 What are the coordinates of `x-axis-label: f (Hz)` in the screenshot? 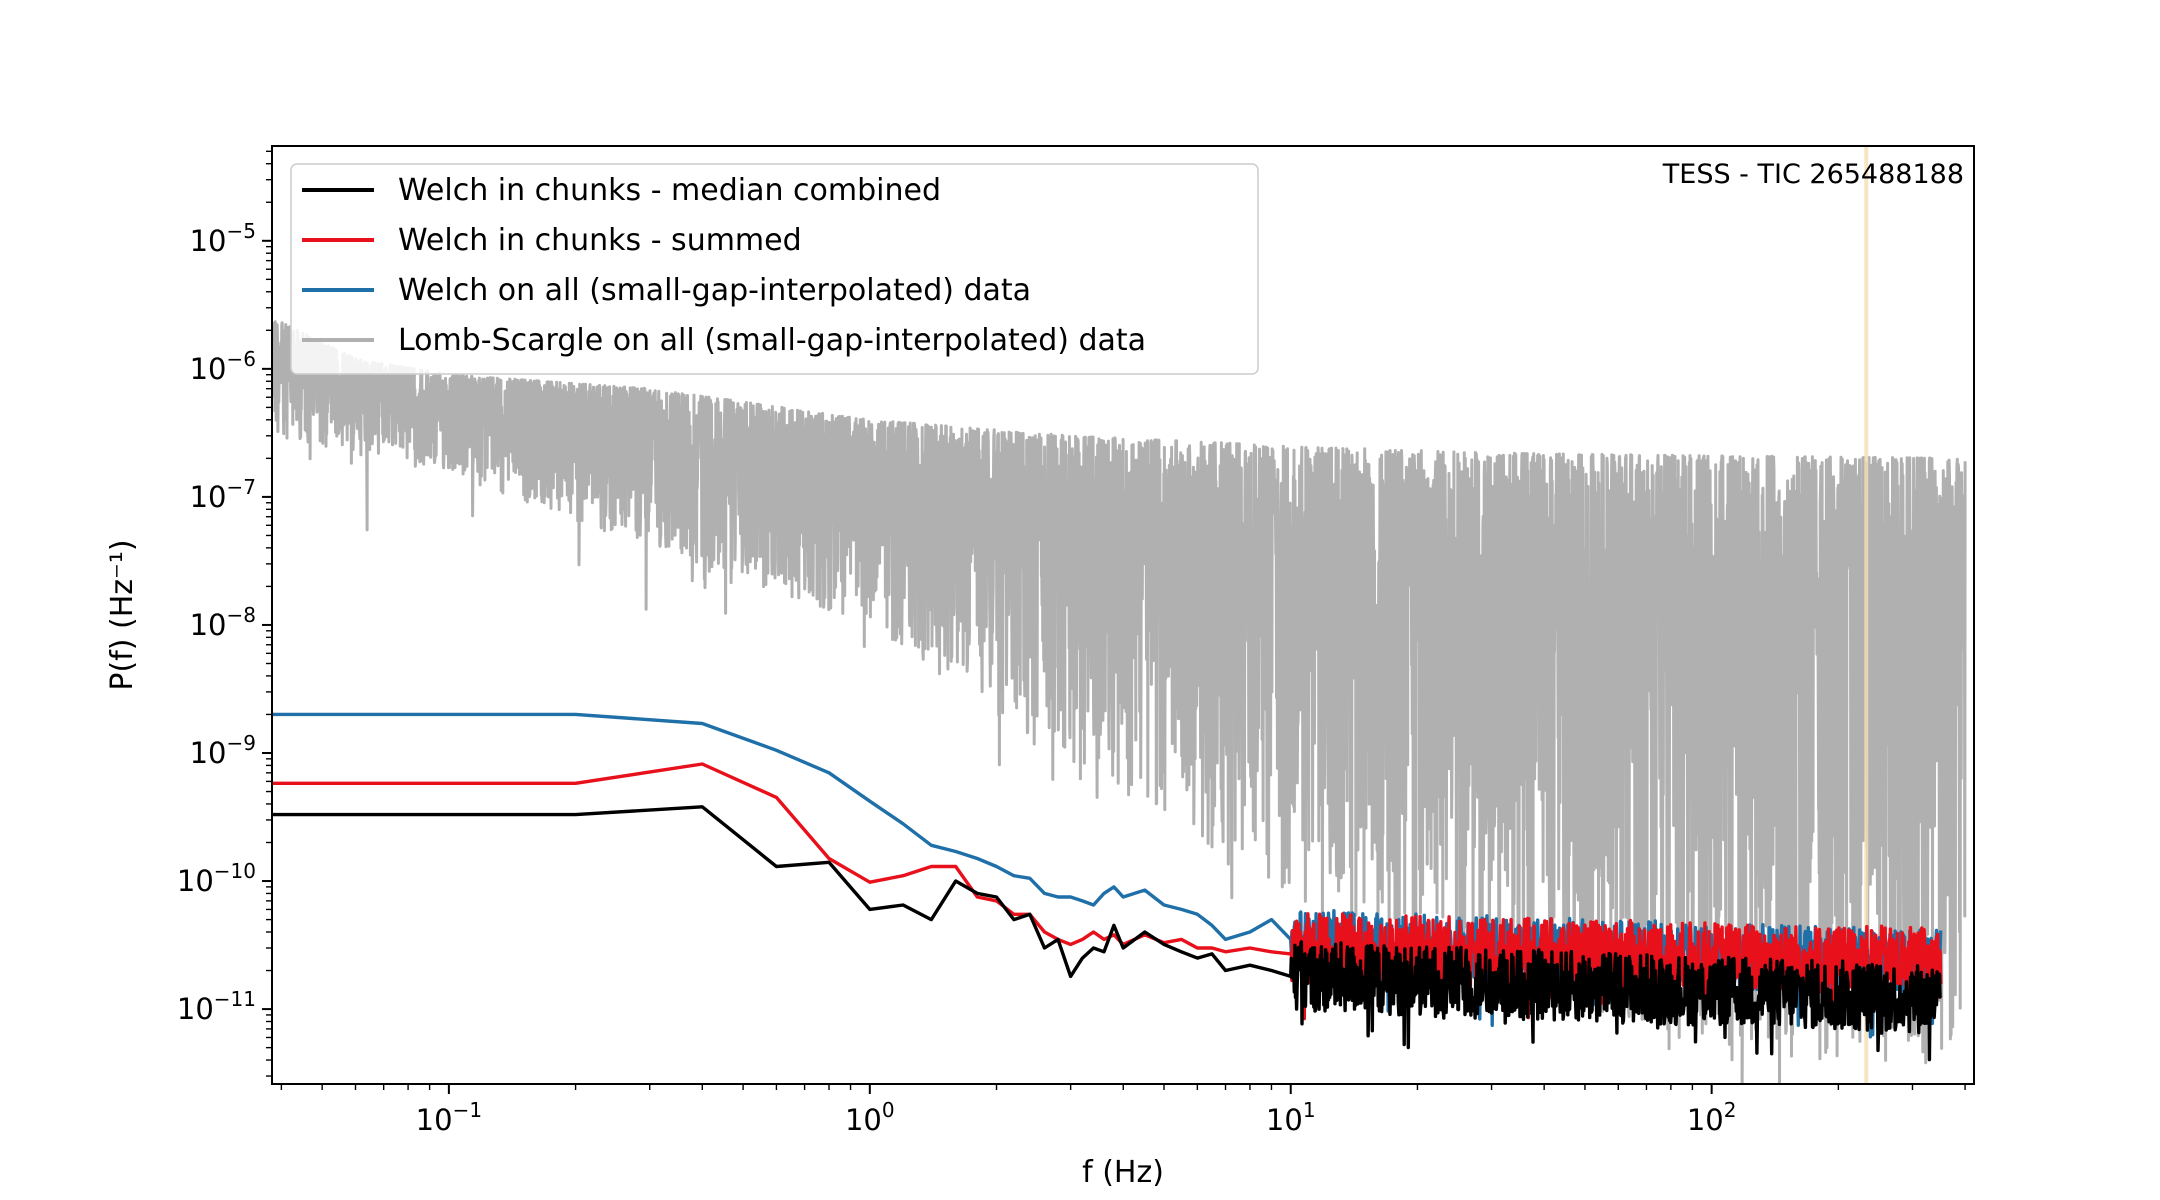 It's located at (1123, 1172).